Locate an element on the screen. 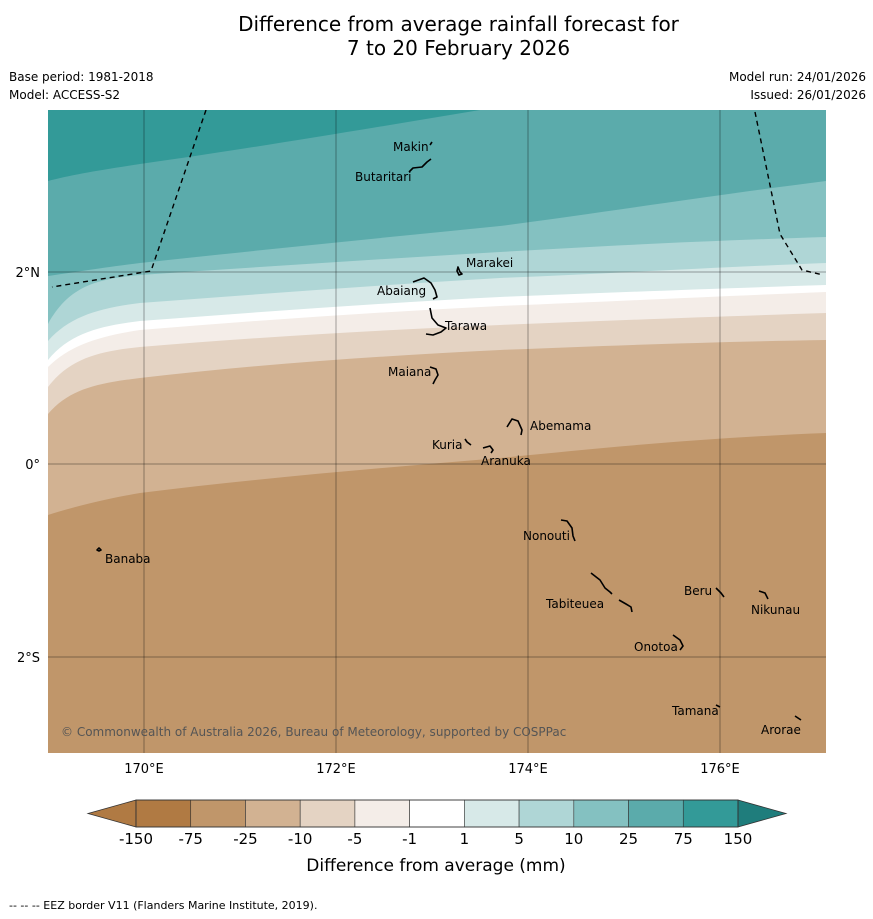 The image size is (873, 919). island-banaba is located at coordinates (99, 549).